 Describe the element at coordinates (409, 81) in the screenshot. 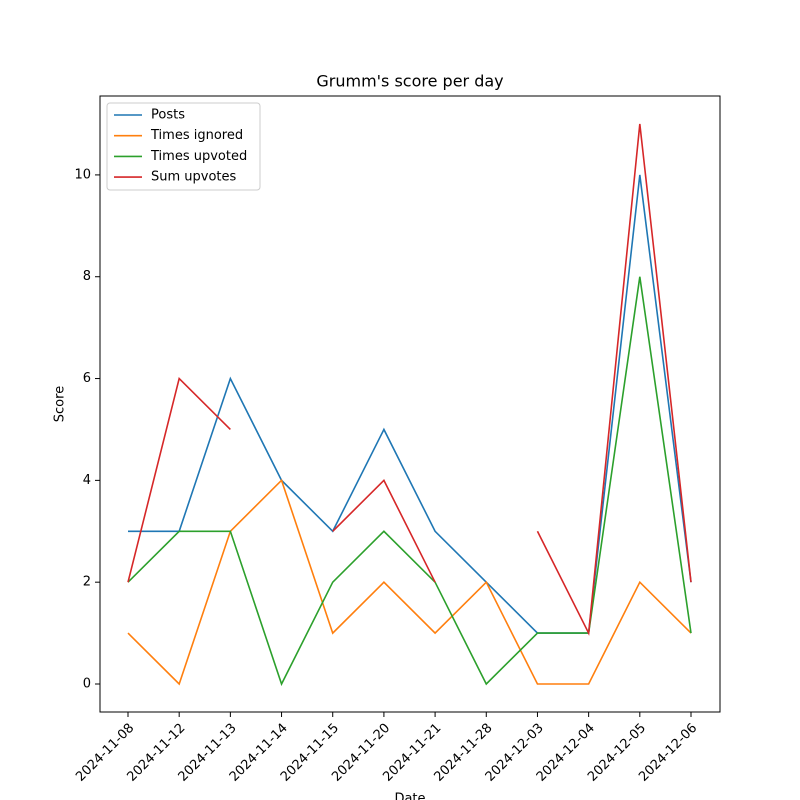

I see `chart-title: Grumm's score per day` at that location.